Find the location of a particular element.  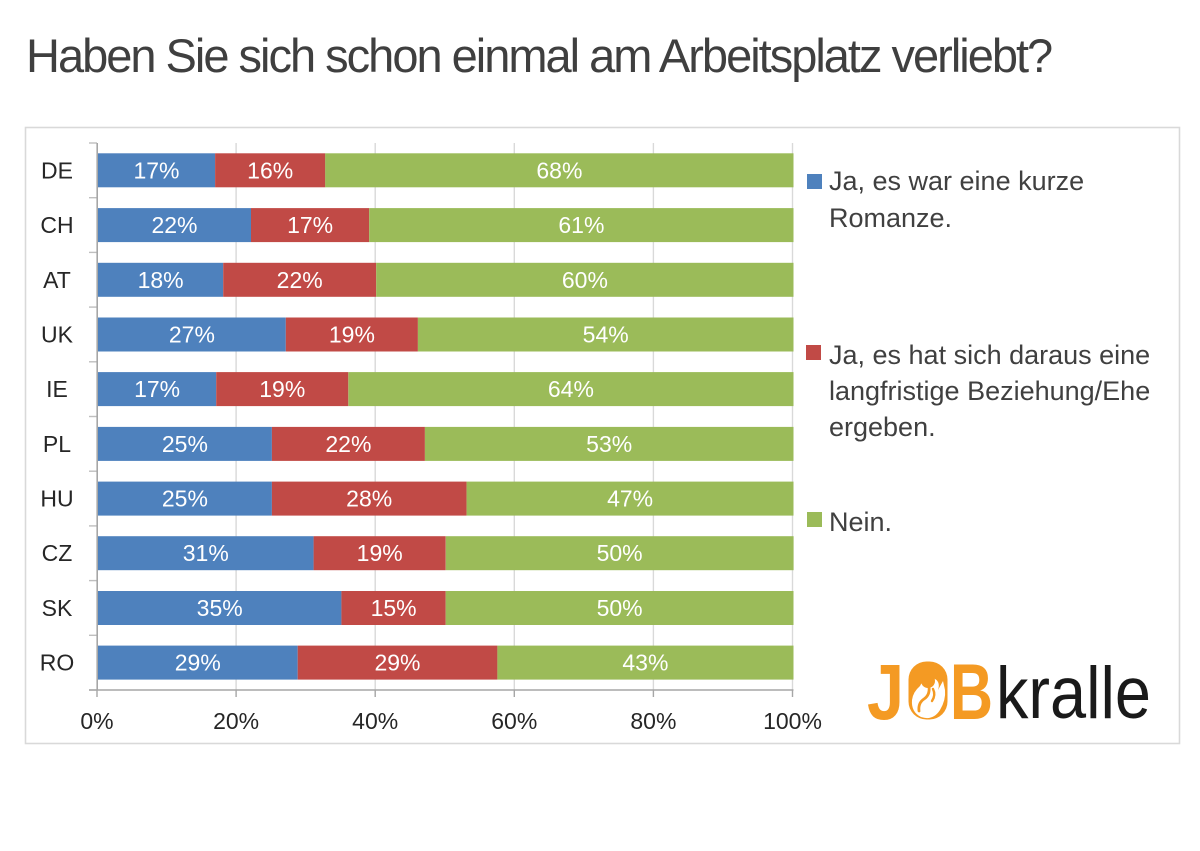

svg-text: 54% is located at coordinates (606, 335).